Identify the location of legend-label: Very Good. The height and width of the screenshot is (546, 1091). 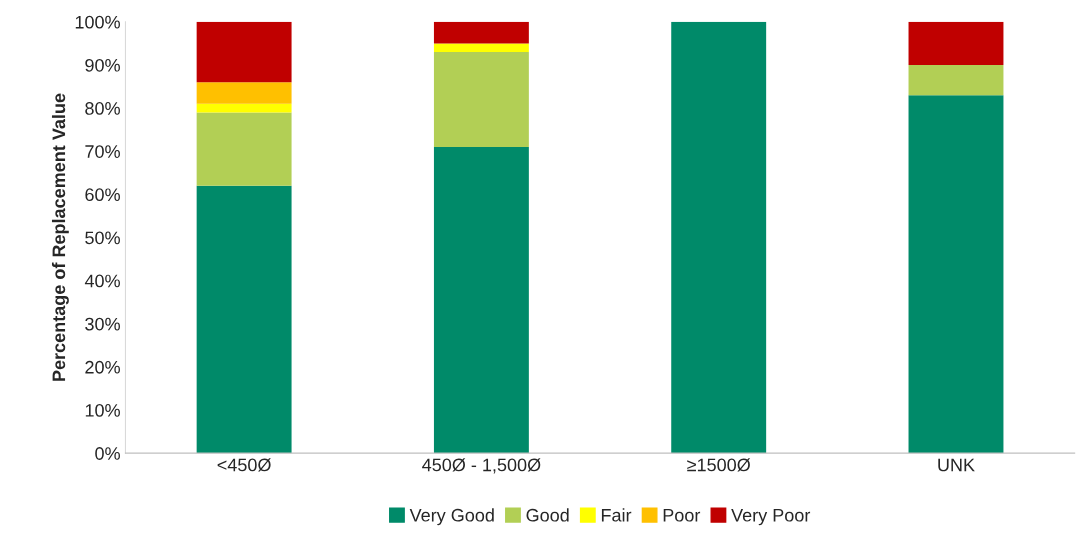
(451, 517).